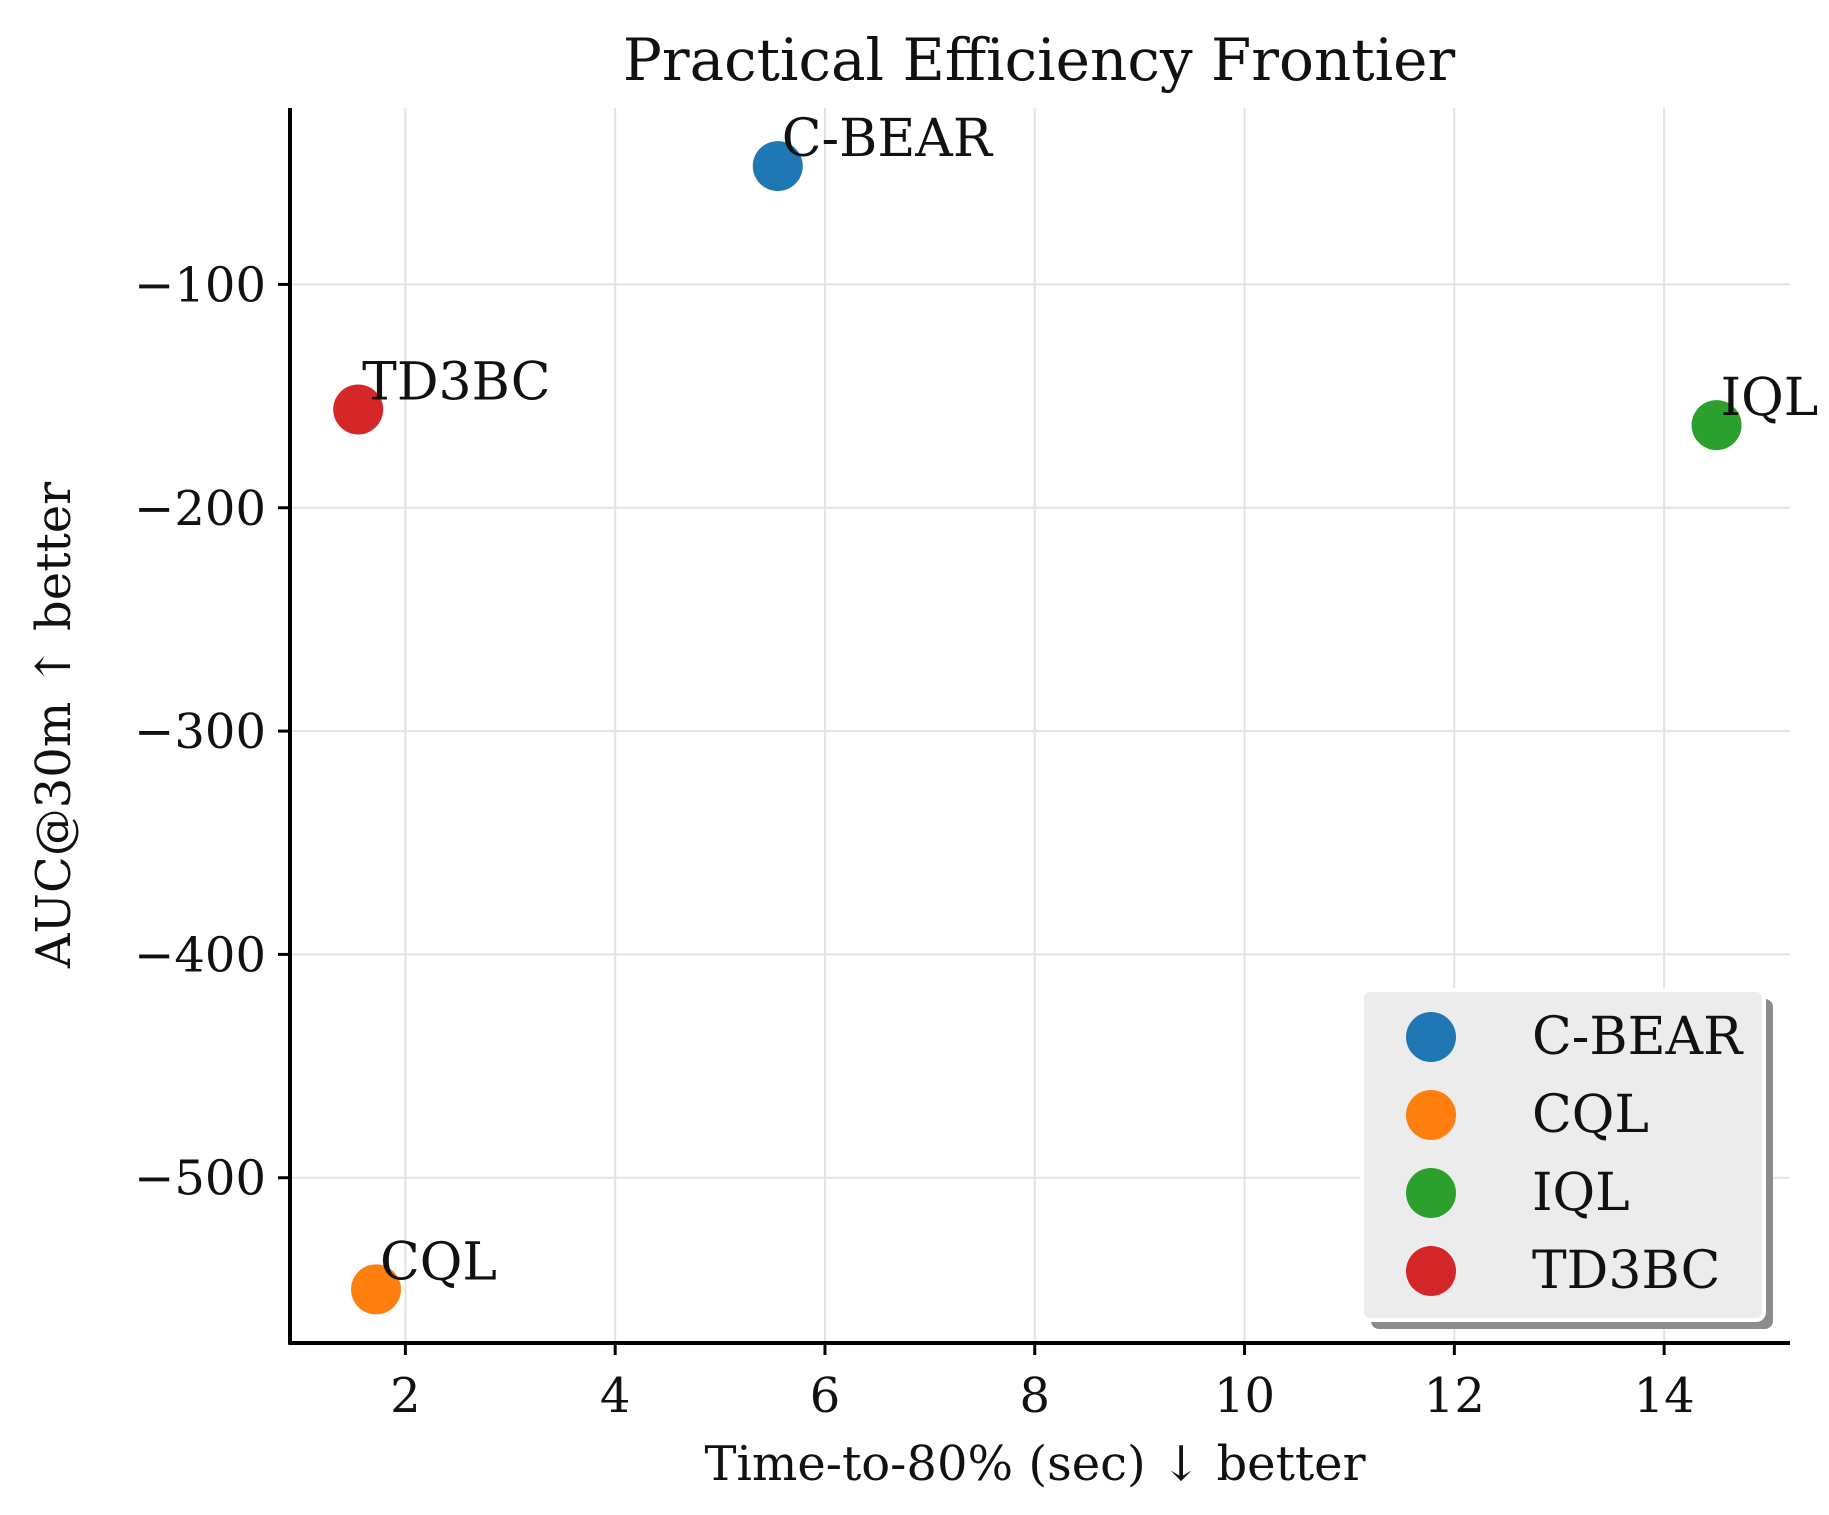 This screenshot has width=1829, height=1515. Describe the element at coordinates (1563, 1155) in the screenshot. I see `legend-box` at that location.